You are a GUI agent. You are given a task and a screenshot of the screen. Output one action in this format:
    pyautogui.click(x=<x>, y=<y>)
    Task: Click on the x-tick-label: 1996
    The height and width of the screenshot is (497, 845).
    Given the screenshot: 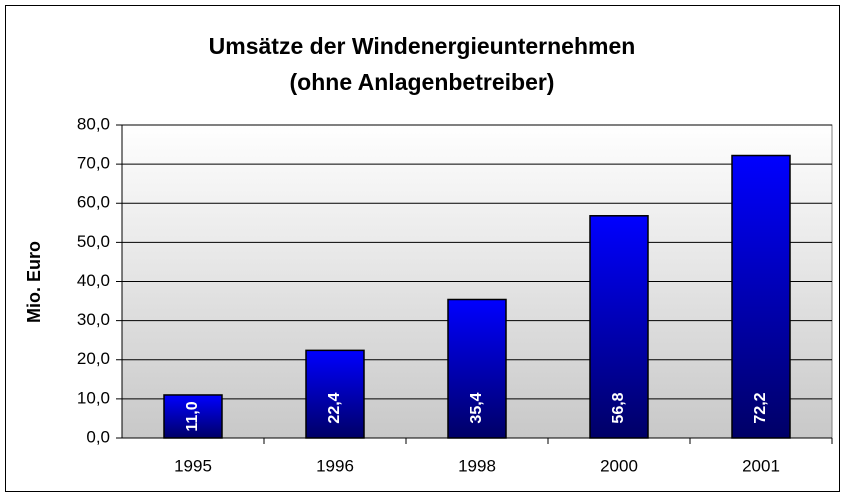 What is the action you would take?
    pyautogui.click(x=335, y=465)
    